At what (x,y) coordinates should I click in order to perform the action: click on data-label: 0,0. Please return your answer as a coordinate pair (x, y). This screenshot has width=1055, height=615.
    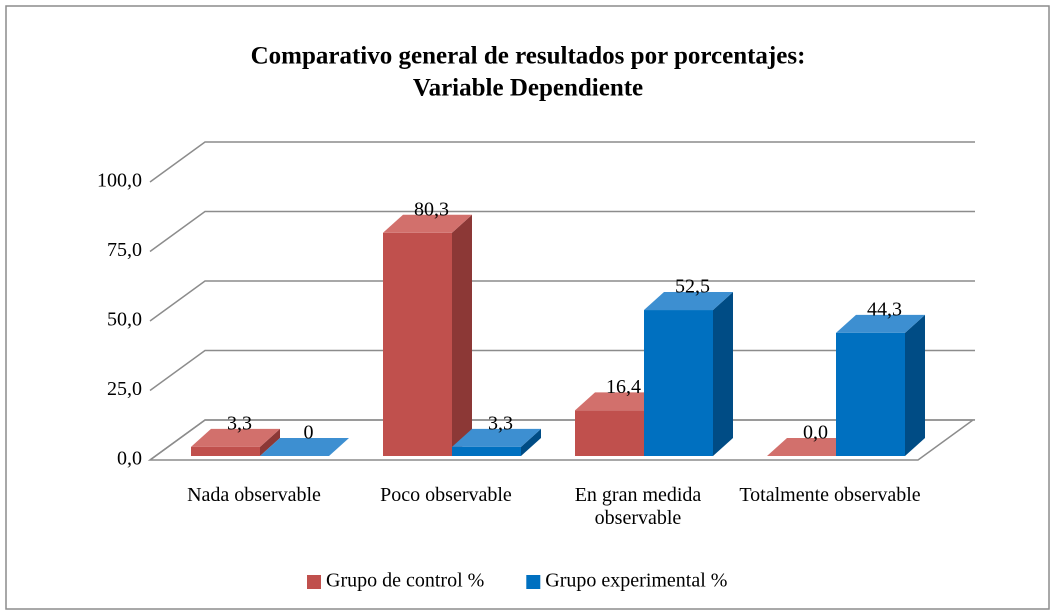
    Looking at the image, I should click on (815, 433).